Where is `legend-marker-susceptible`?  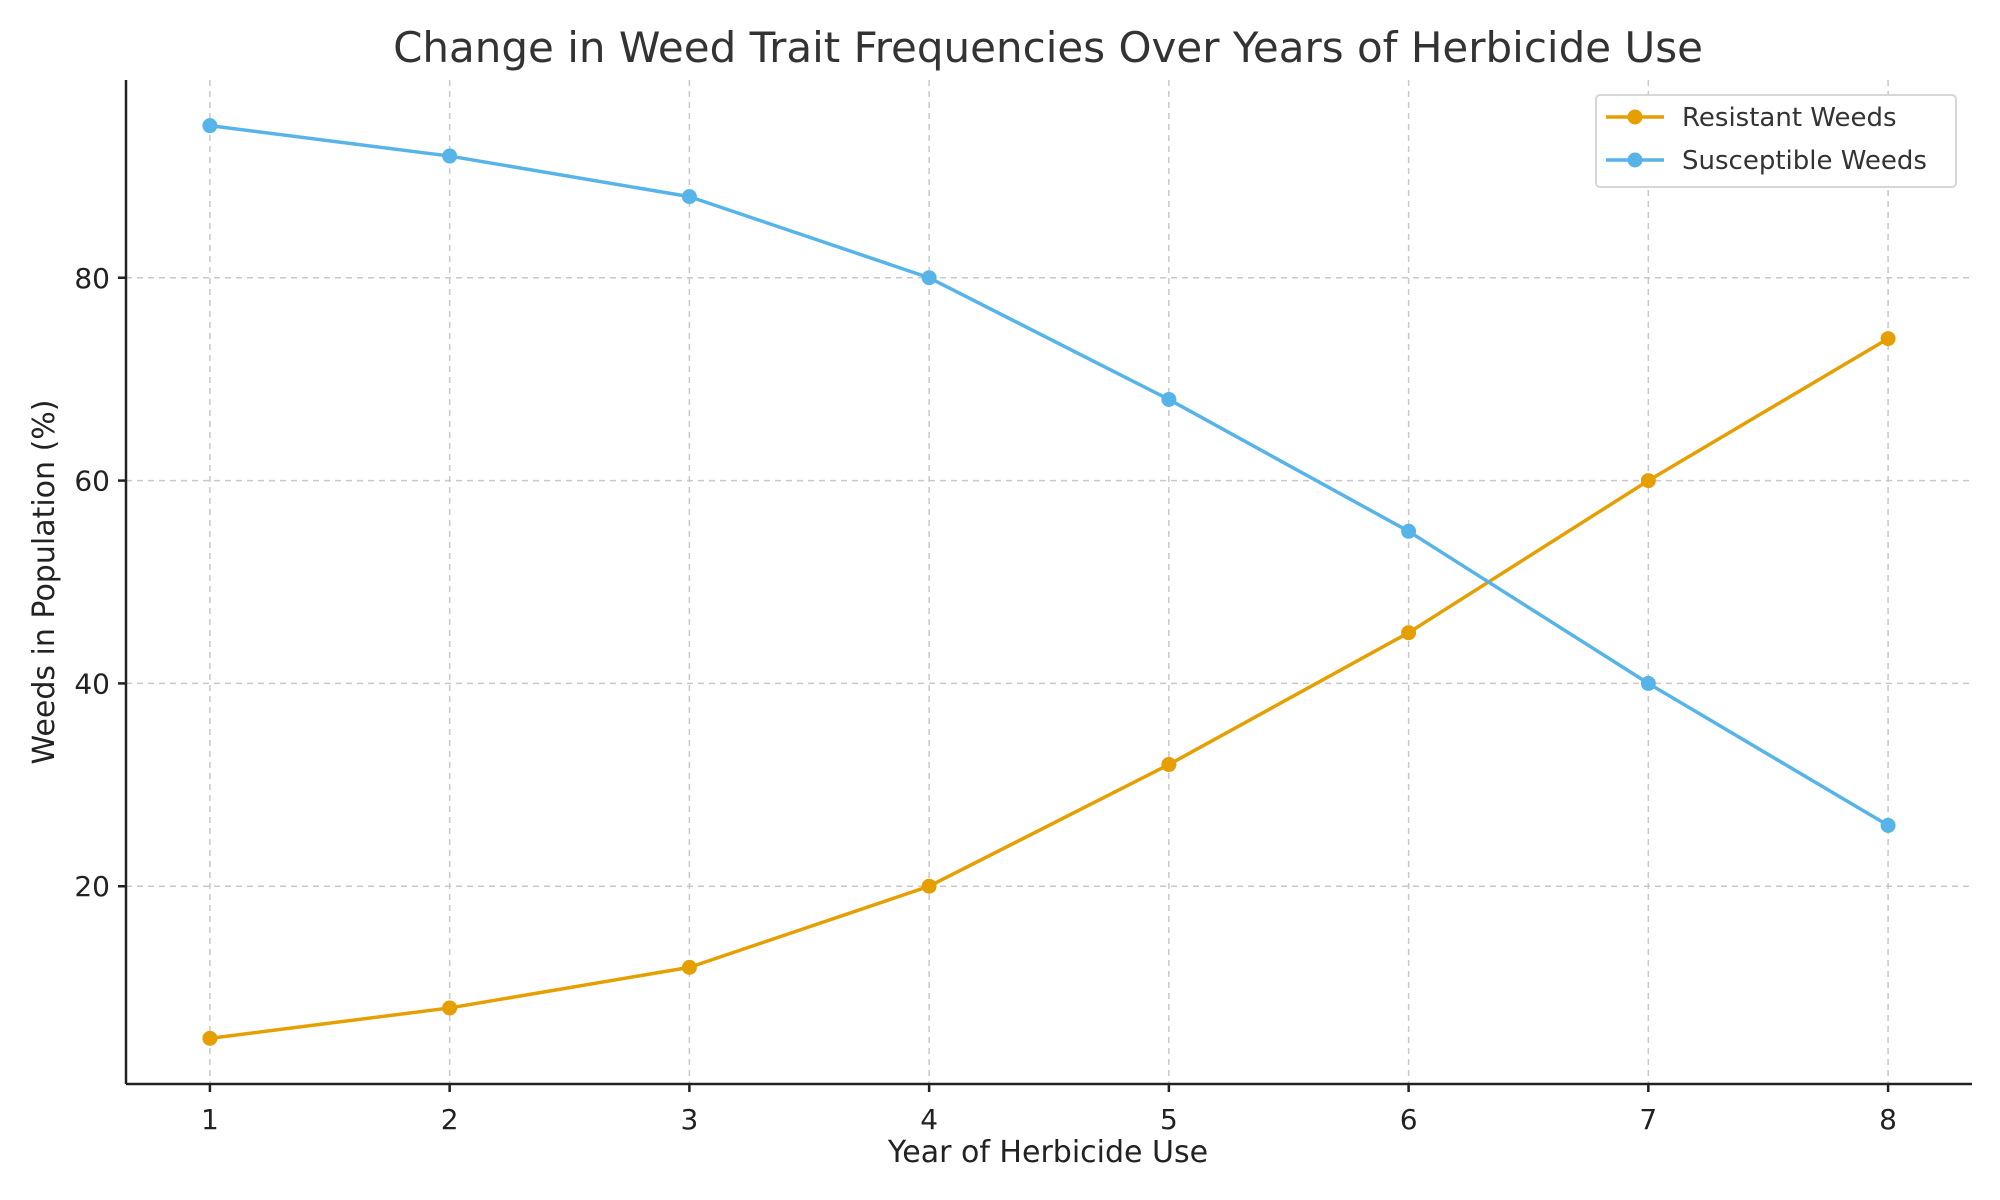
legend-marker-susceptible is located at coordinates (1635, 160).